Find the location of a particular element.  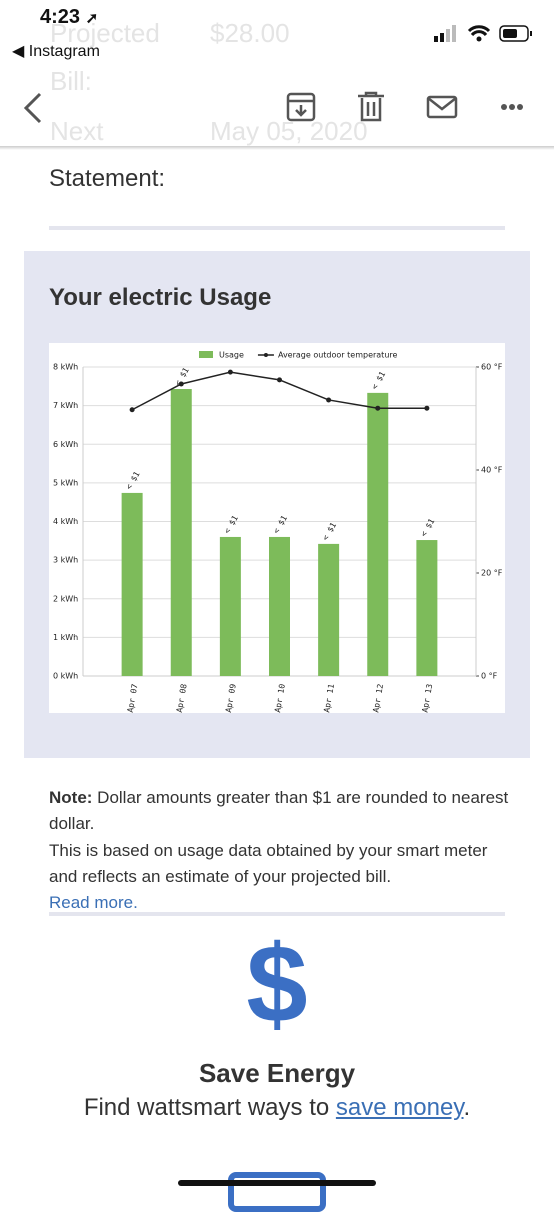

x-tick-label: Apr 11 is located at coordinates (329, 698).